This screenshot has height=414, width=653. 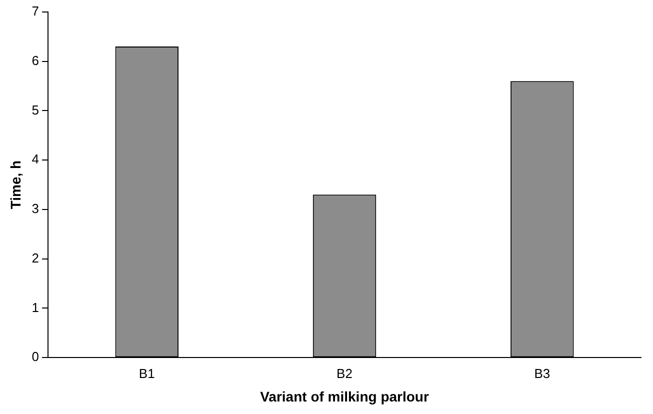 What do you see at coordinates (15, 185) in the screenshot?
I see `y-axis-title: Time, h` at bounding box center [15, 185].